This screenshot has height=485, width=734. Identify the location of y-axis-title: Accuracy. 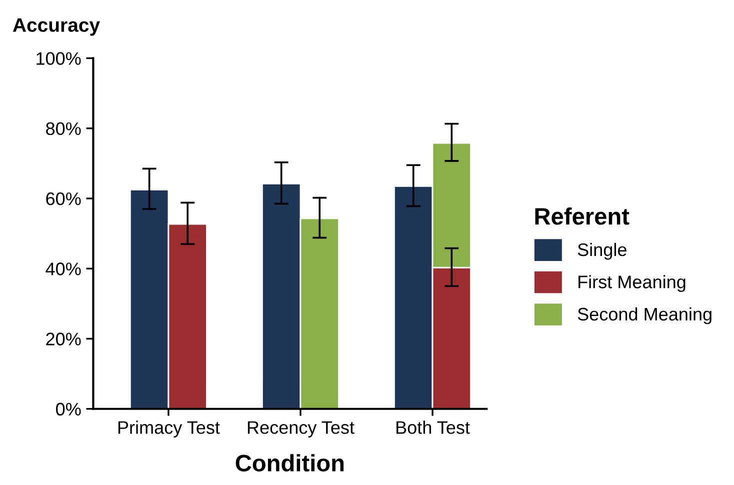
(56, 27).